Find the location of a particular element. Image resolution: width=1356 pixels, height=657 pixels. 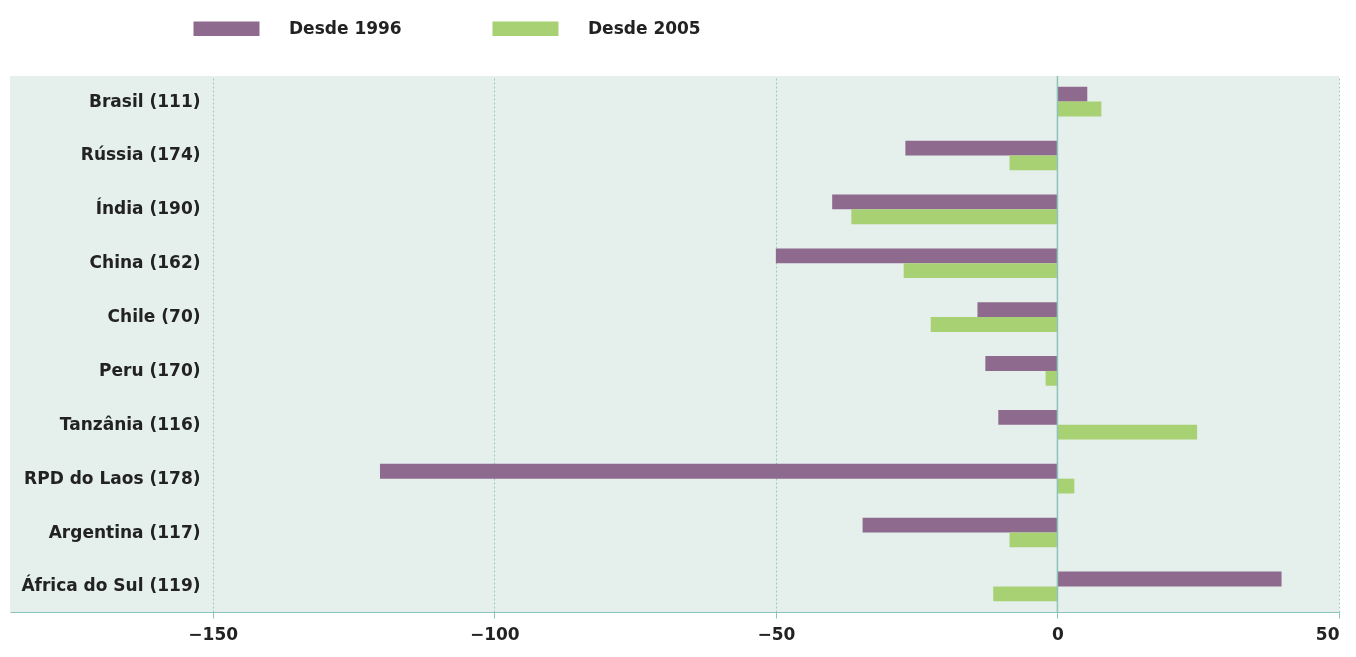

y-tick-label: Peru (170) is located at coordinates (150, 369).